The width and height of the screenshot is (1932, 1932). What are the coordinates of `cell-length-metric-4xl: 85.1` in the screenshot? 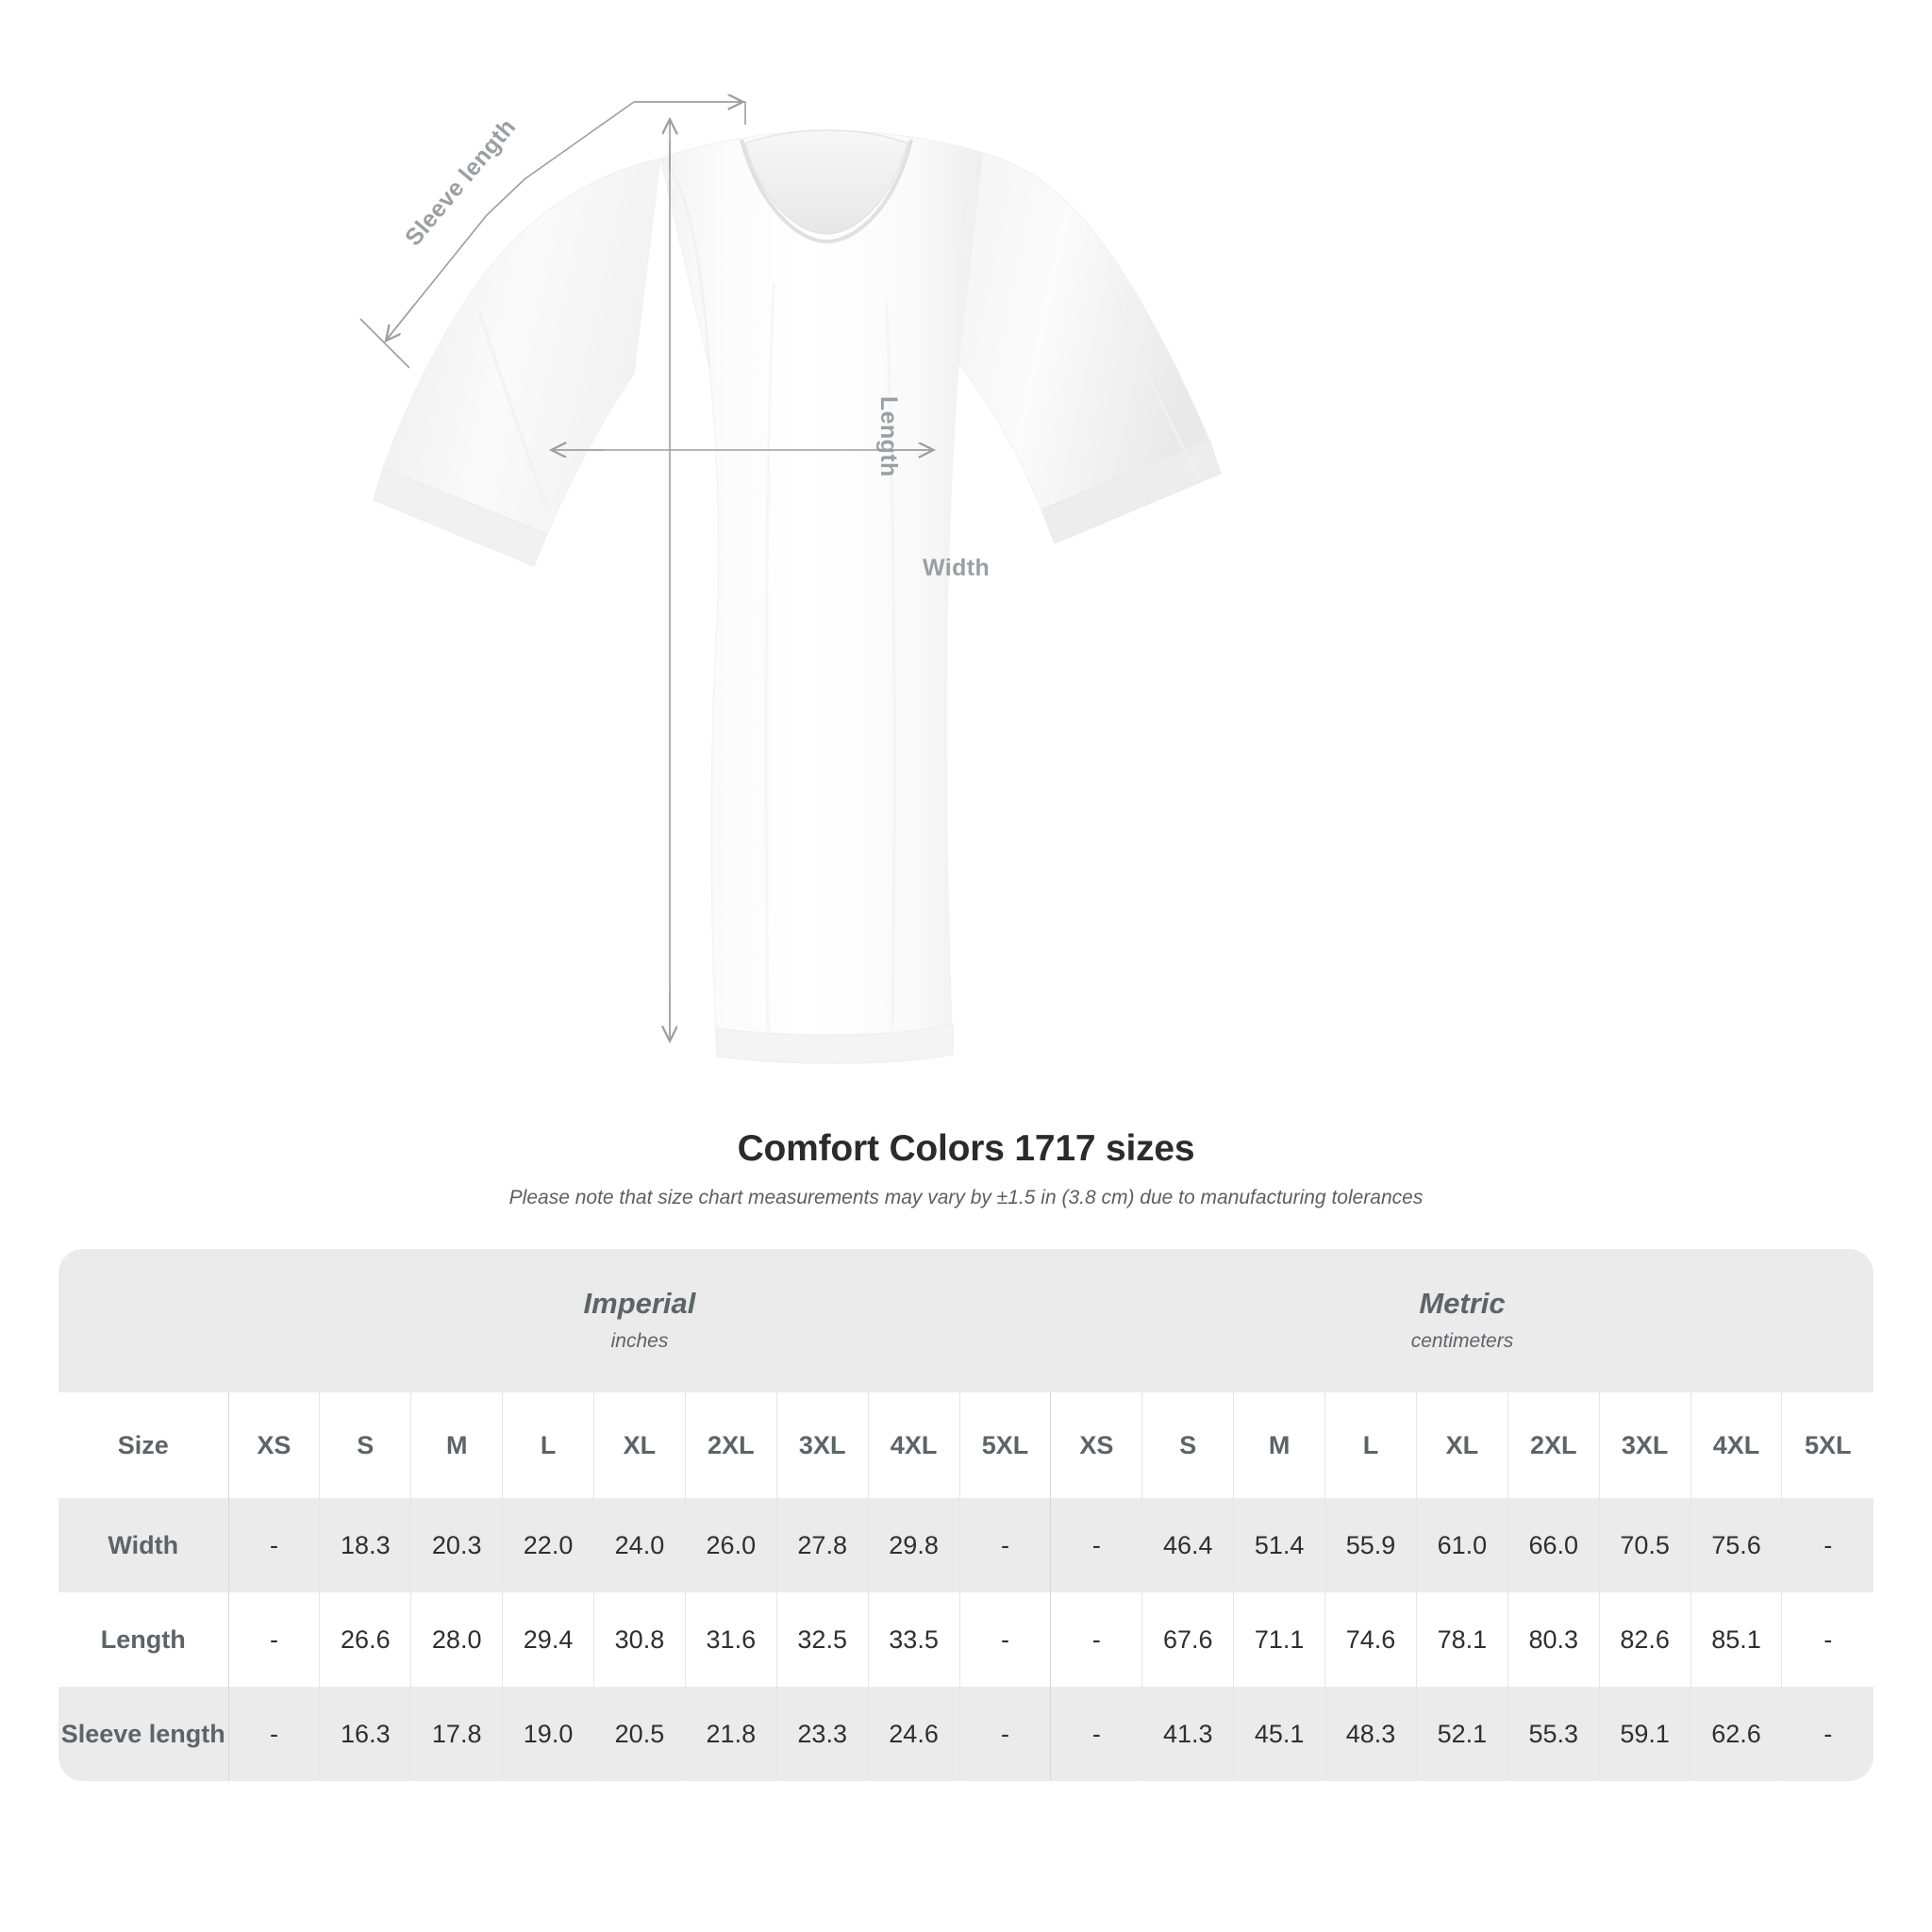 It's located at (1736, 1640).